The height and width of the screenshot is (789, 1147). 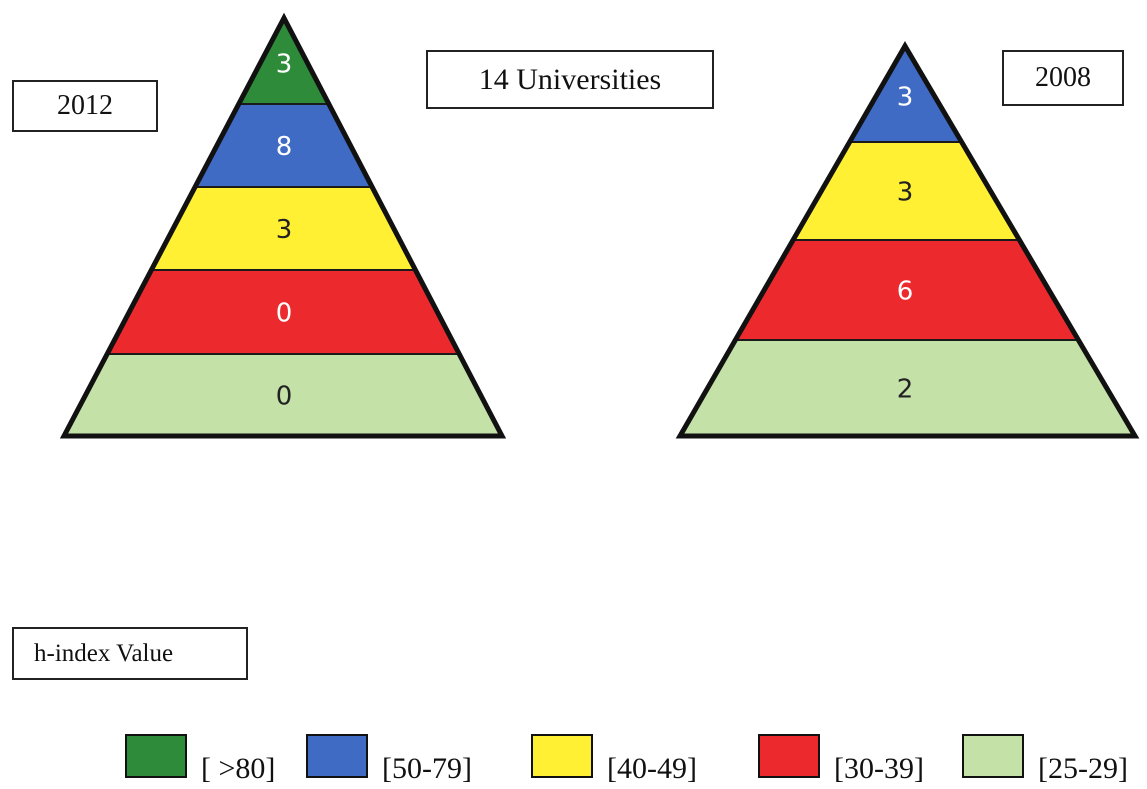 I want to click on year-label-2012: 2012, so click(x=85, y=106).